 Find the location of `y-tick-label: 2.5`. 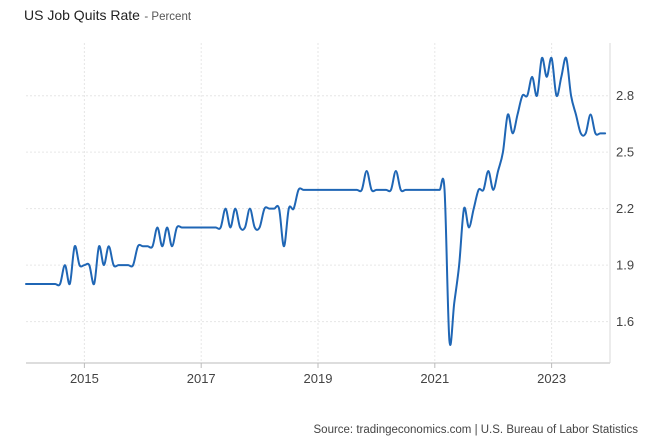

y-tick-label: 2.5 is located at coordinates (625, 152).